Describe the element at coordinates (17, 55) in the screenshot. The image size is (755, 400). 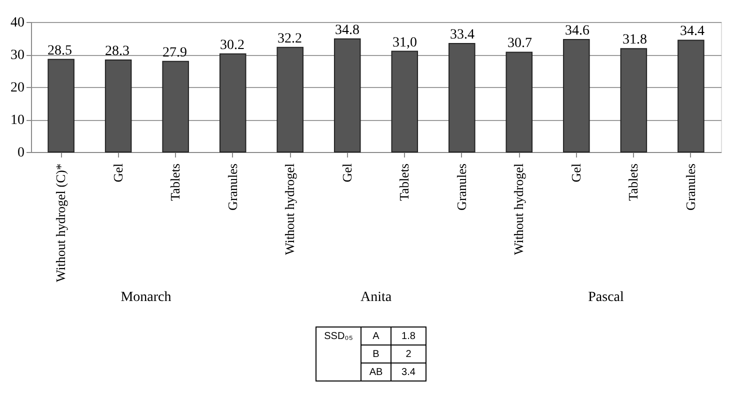
I see `y-tick-label: 30` at that location.